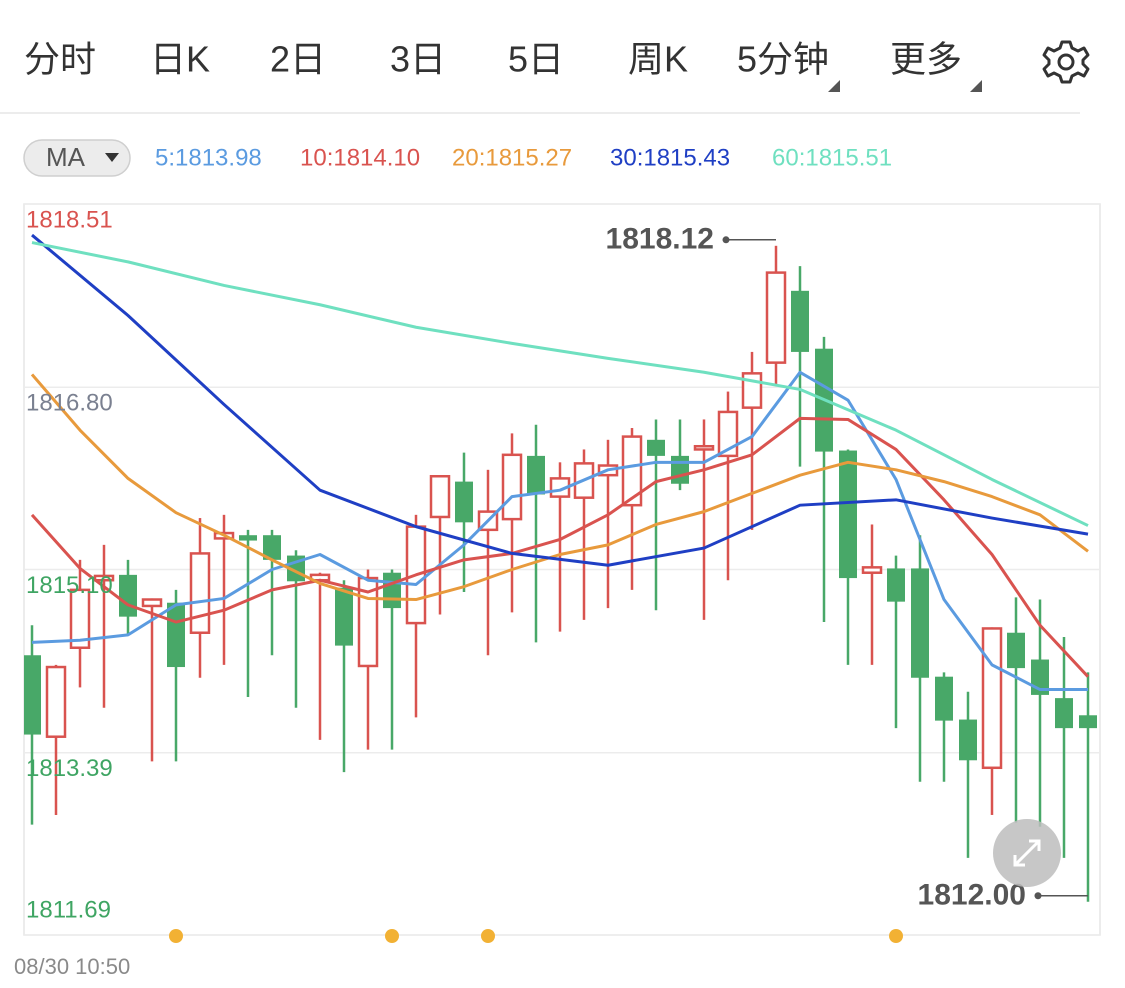  What do you see at coordinates (783, 59) in the screenshot?
I see `tab: 5分钟` at bounding box center [783, 59].